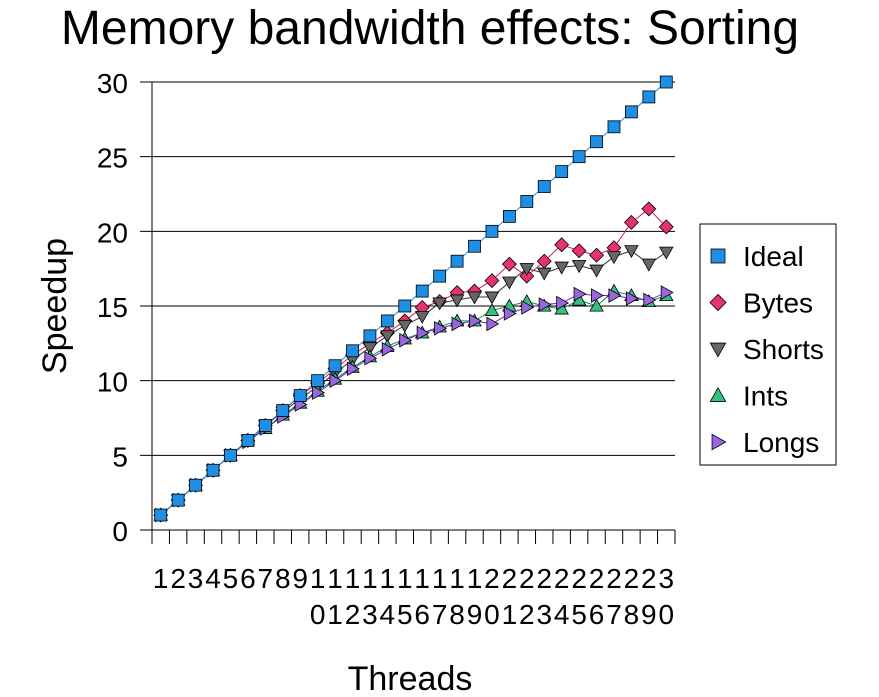 This screenshot has height=697, width=879. I want to click on y-axis: 0 5 10 15 20 25 30, so click(125, 307).